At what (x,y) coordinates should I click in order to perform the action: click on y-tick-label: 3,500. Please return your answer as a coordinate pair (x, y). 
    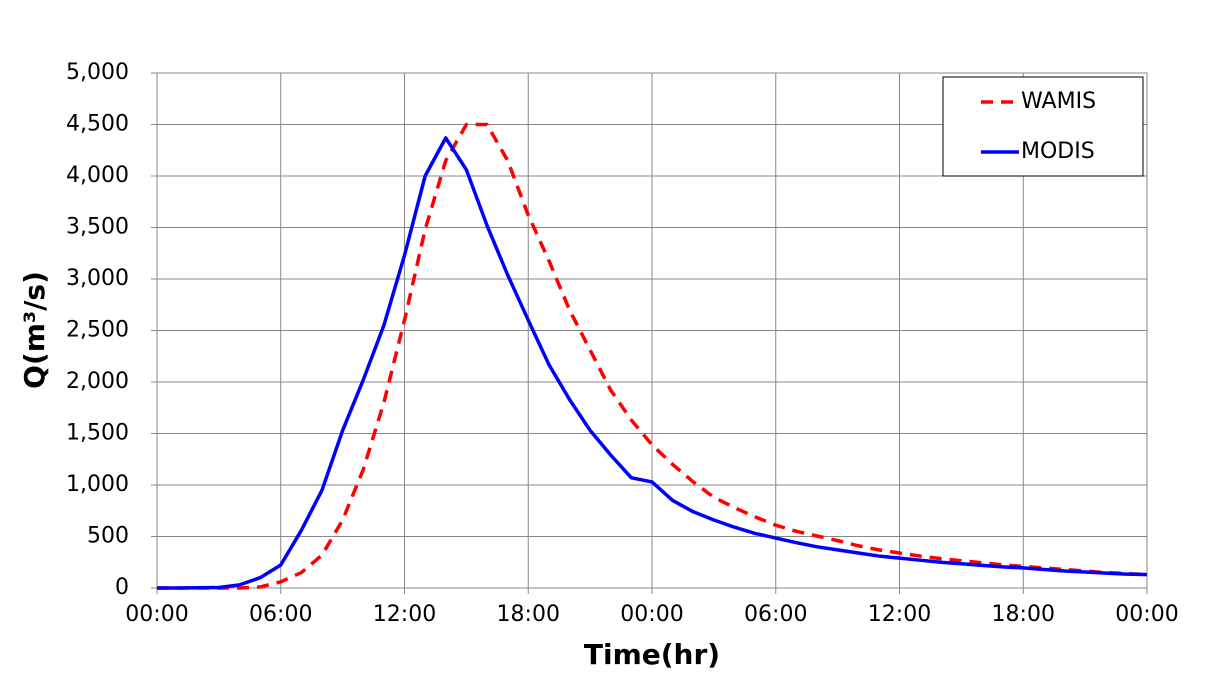
    Looking at the image, I should click on (97, 227).